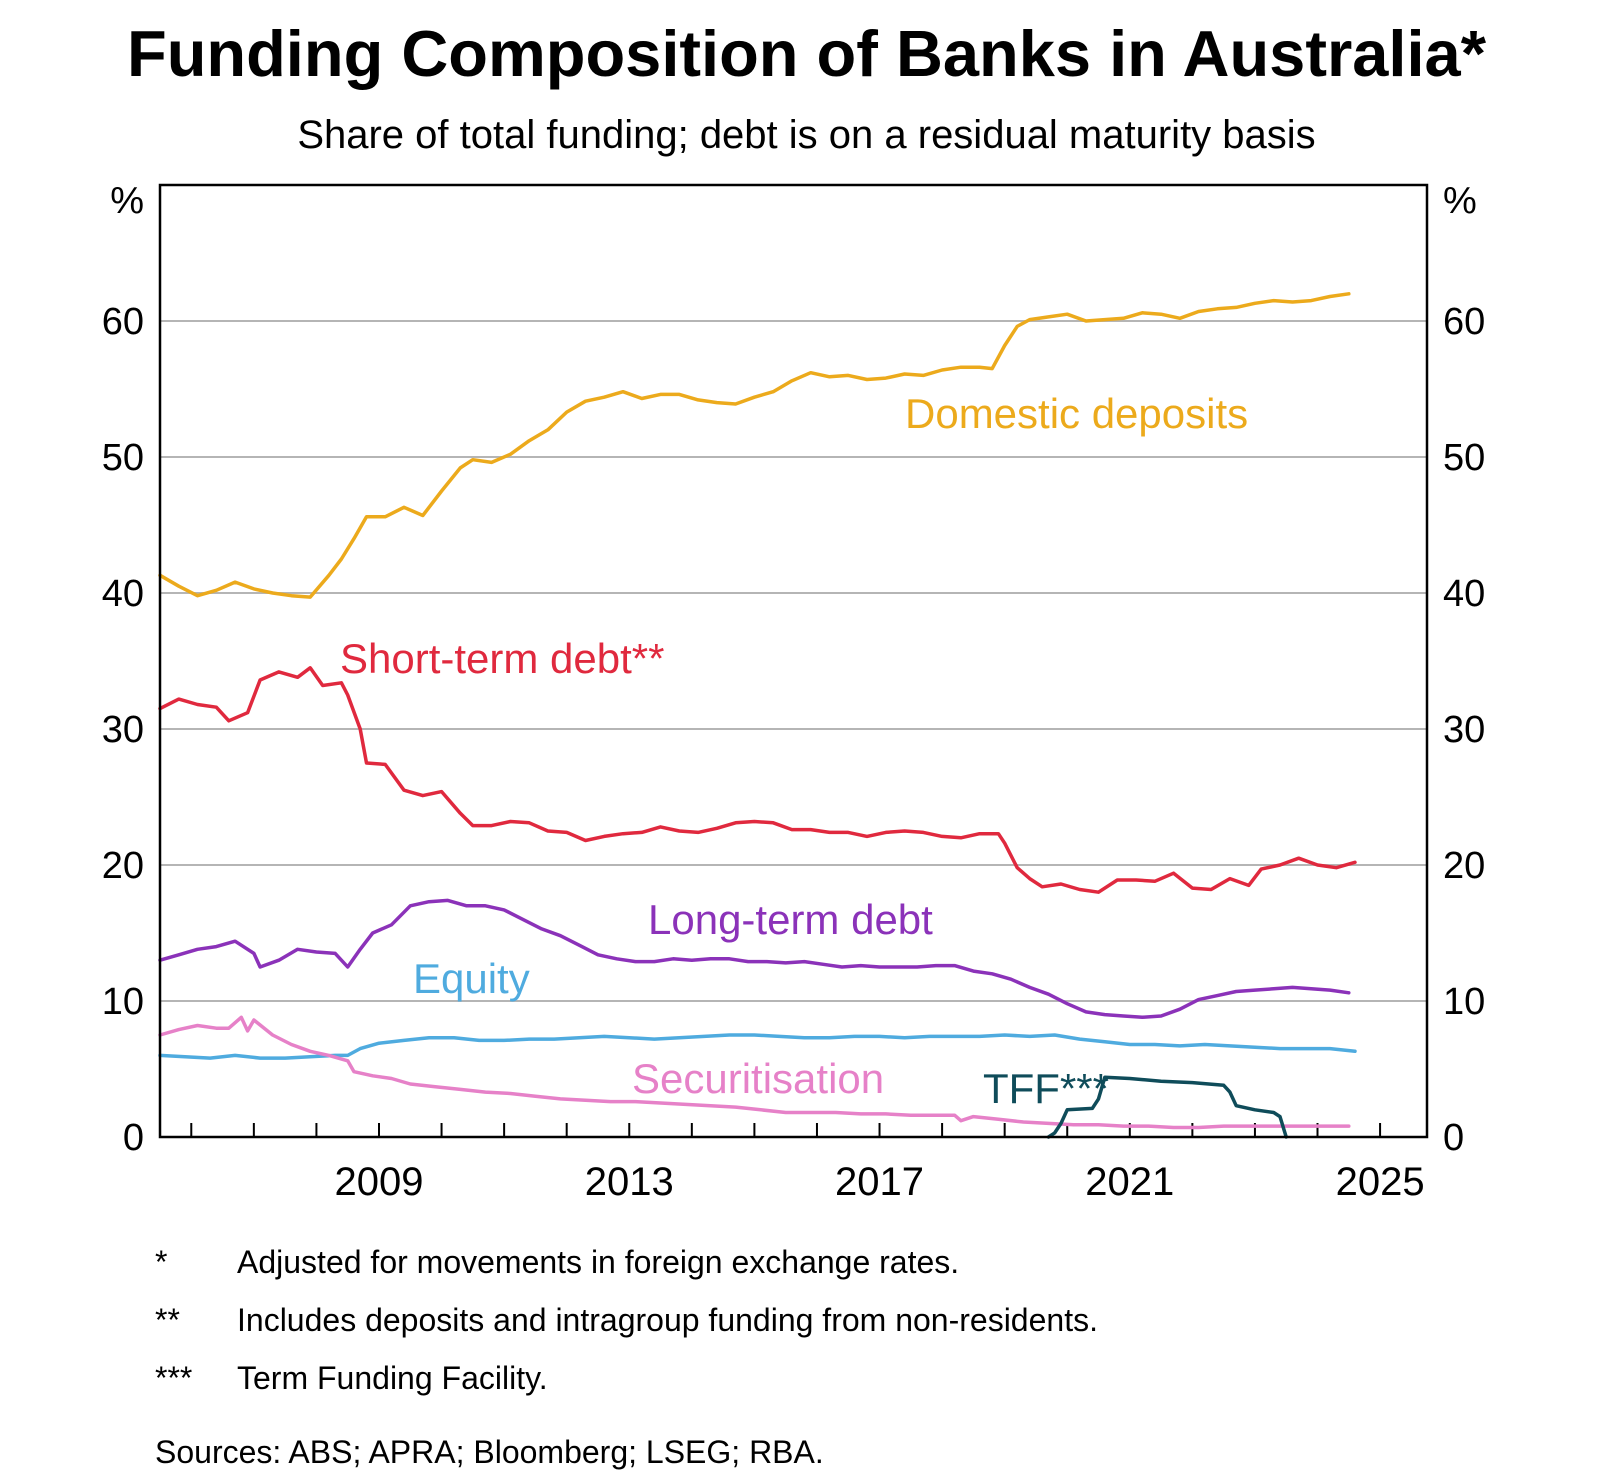 Image resolution: width=1613 pixels, height=1473 pixels. I want to click on series-line-tff, so click(1167, 1107).